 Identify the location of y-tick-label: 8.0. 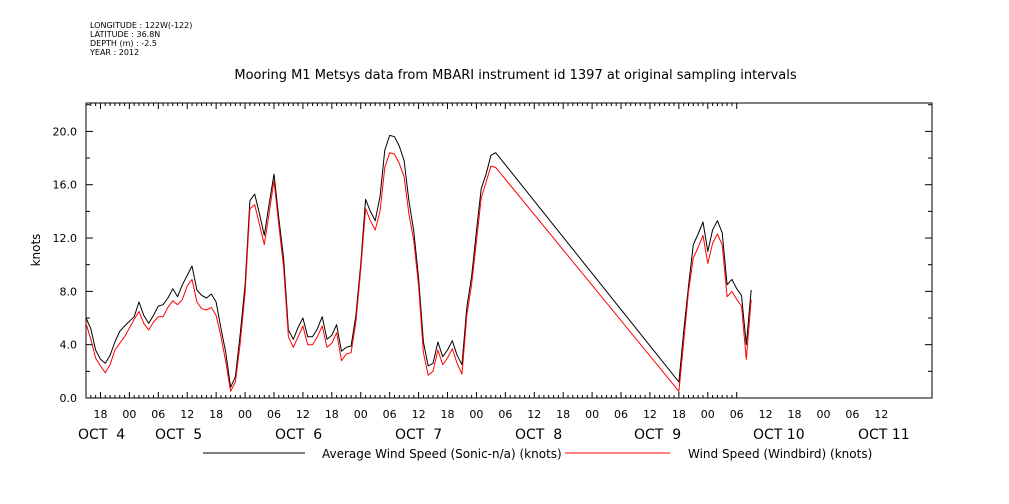
(69, 291).